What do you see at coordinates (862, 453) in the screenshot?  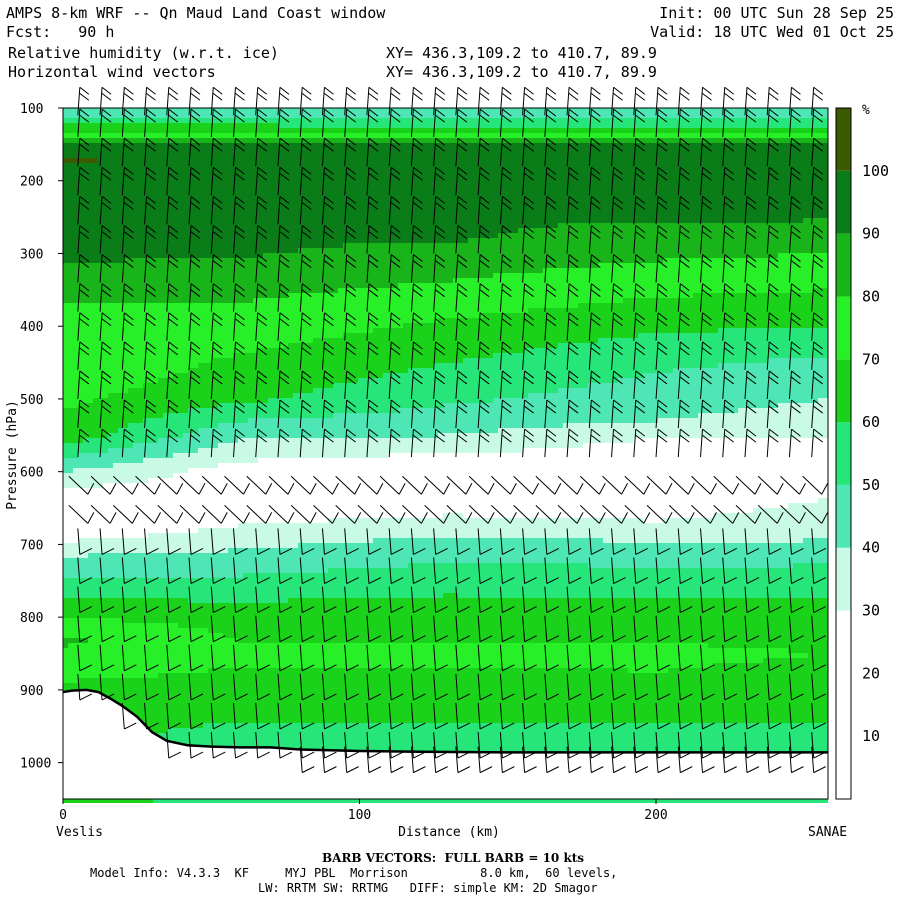 I see `colorbar: 10 20 30 40 50 60 70 80 90 100` at bounding box center [862, 453].